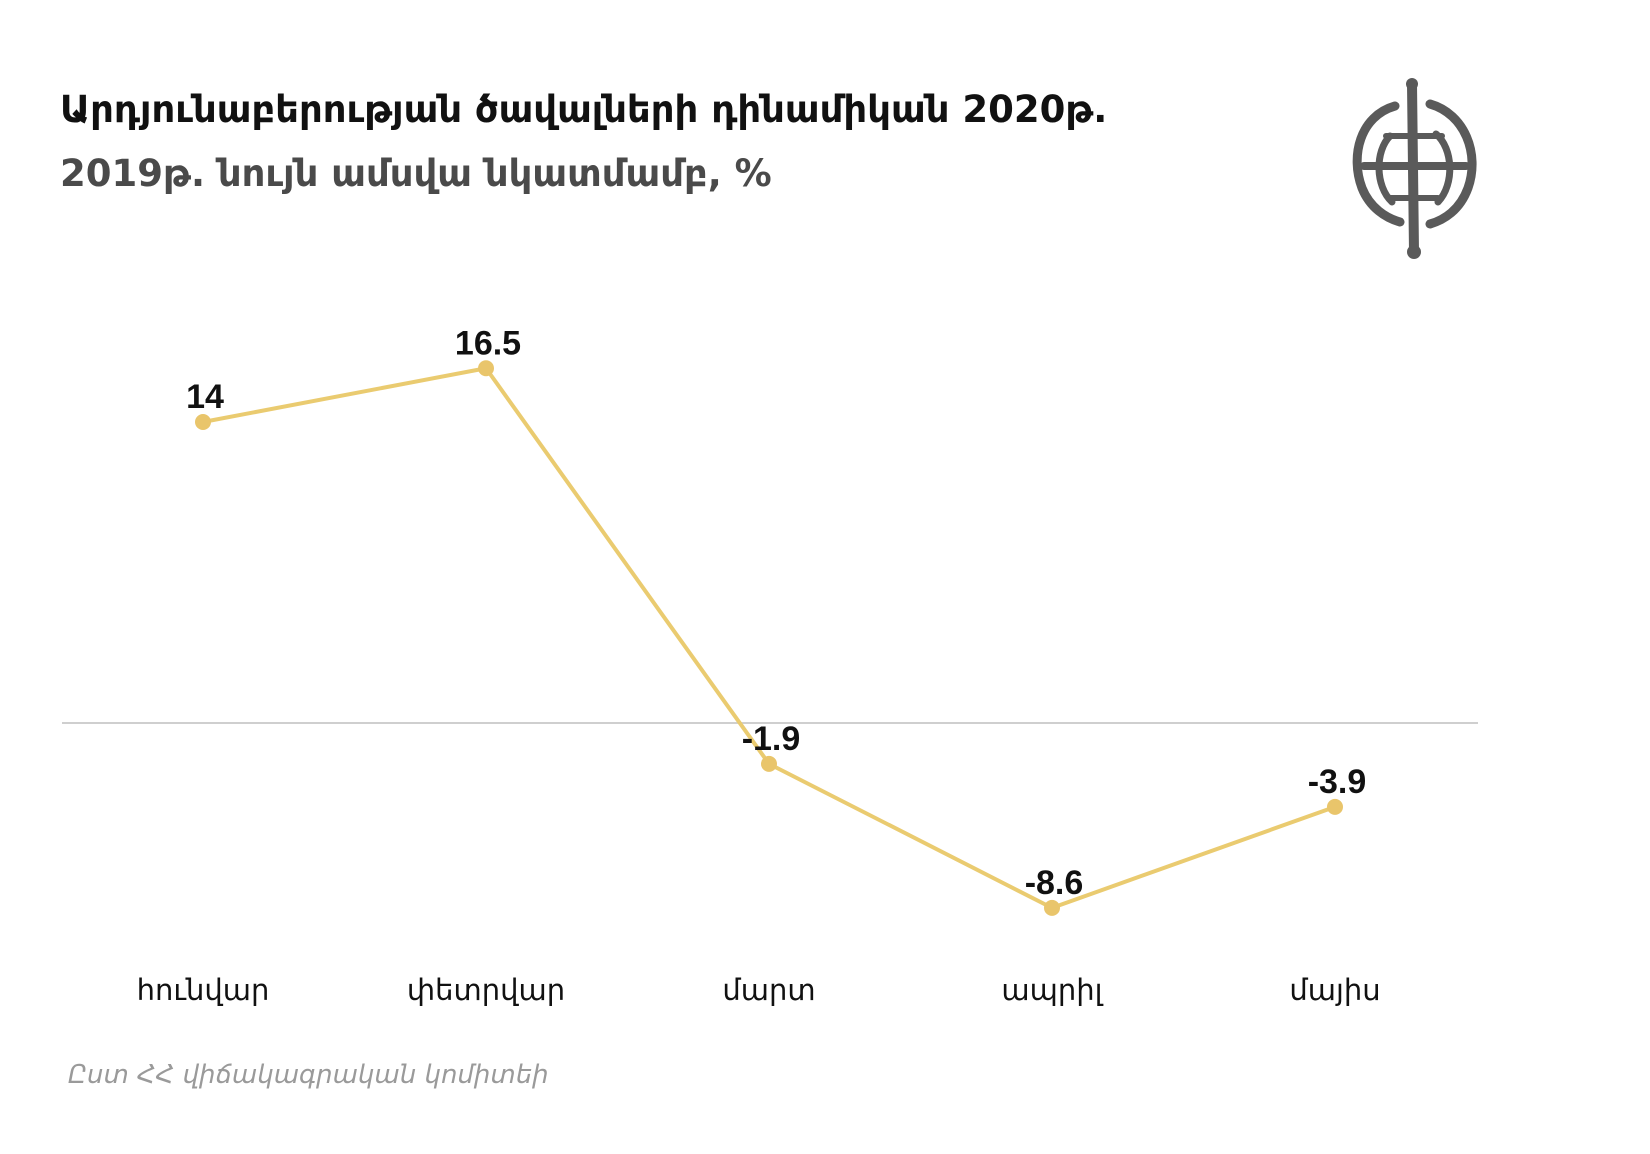 Image resolution: width=1650 pixels, height=1154 pixels. I want to click on x-tick-label: մայիս, so click(1334, 990).